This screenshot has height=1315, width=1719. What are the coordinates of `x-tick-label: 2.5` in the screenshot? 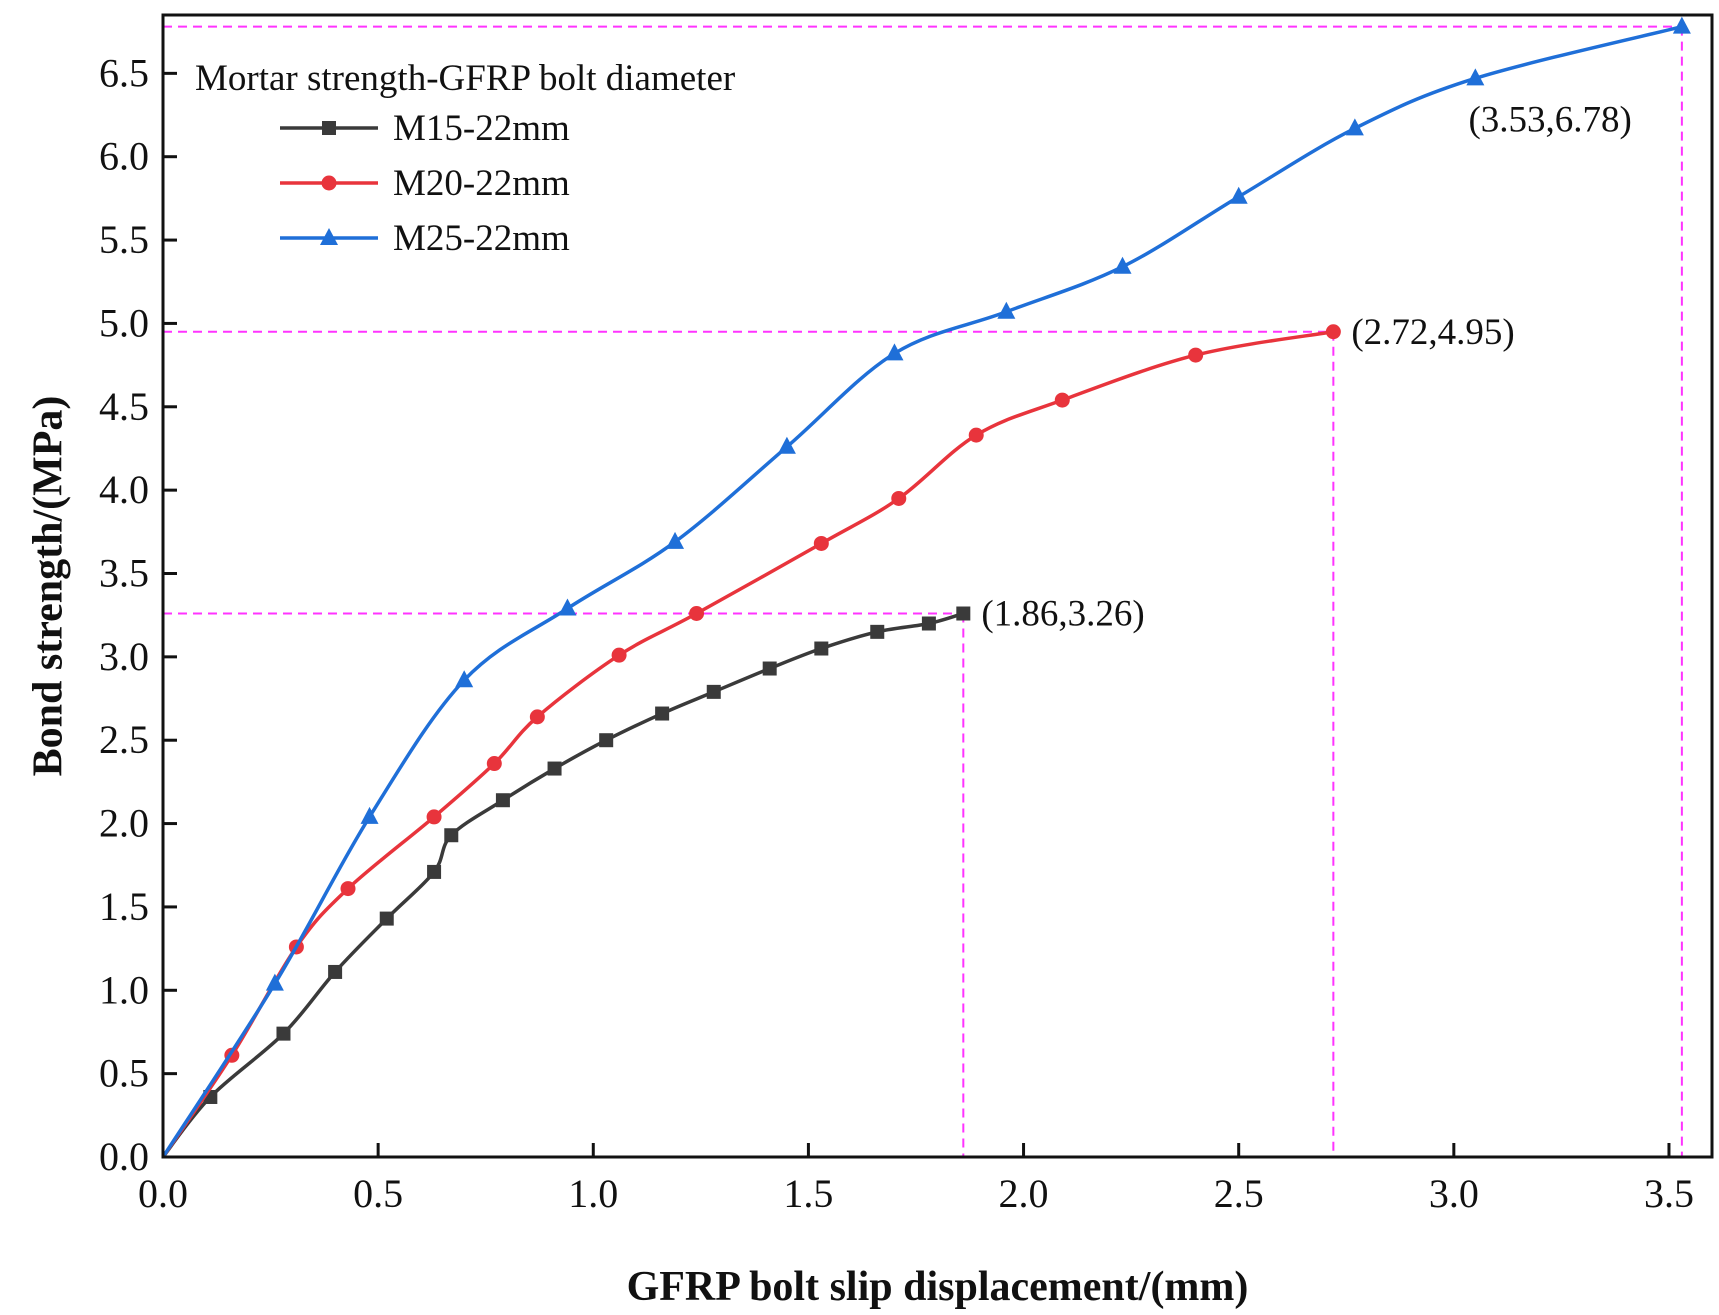 It's located at (1239, 1193).